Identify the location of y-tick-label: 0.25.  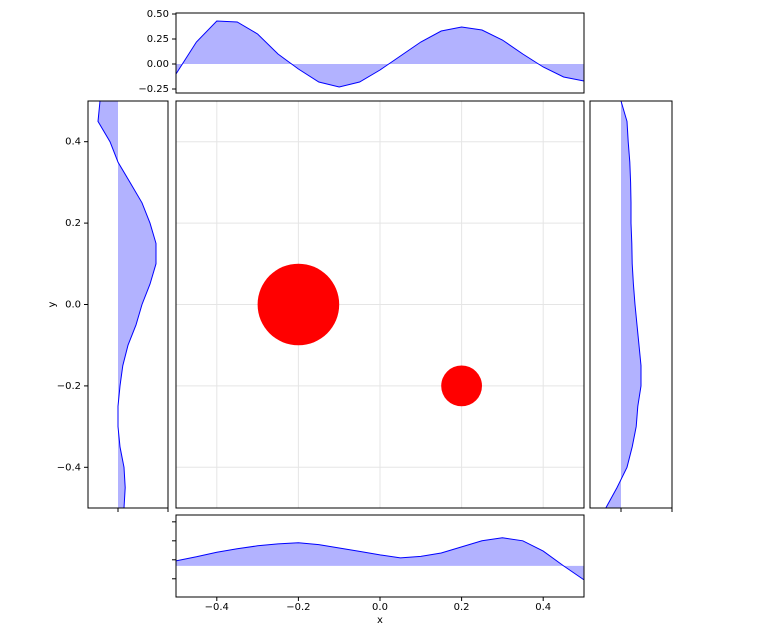
(158, 39).